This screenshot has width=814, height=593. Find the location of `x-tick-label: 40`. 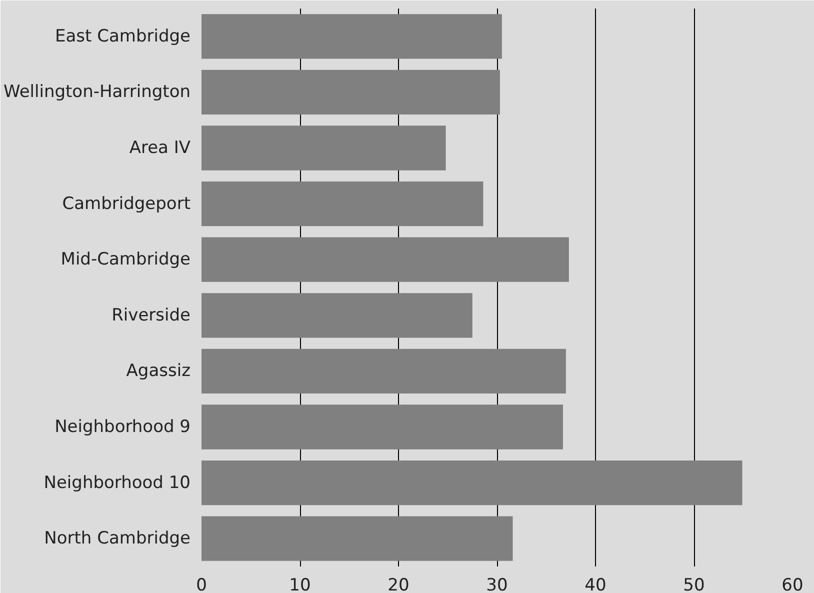

x-tick-label: 40 is located at coordinates (595, 584).